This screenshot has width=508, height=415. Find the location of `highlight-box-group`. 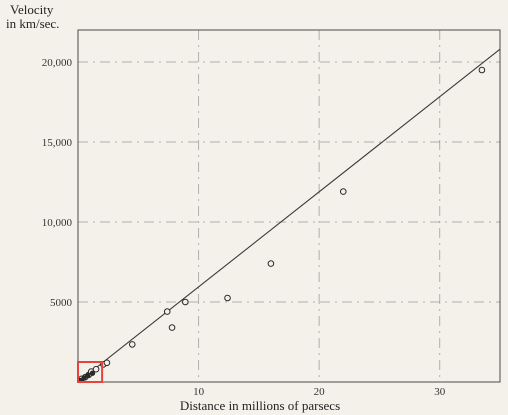

highlight-box-group is located at coordinates (90, 372).